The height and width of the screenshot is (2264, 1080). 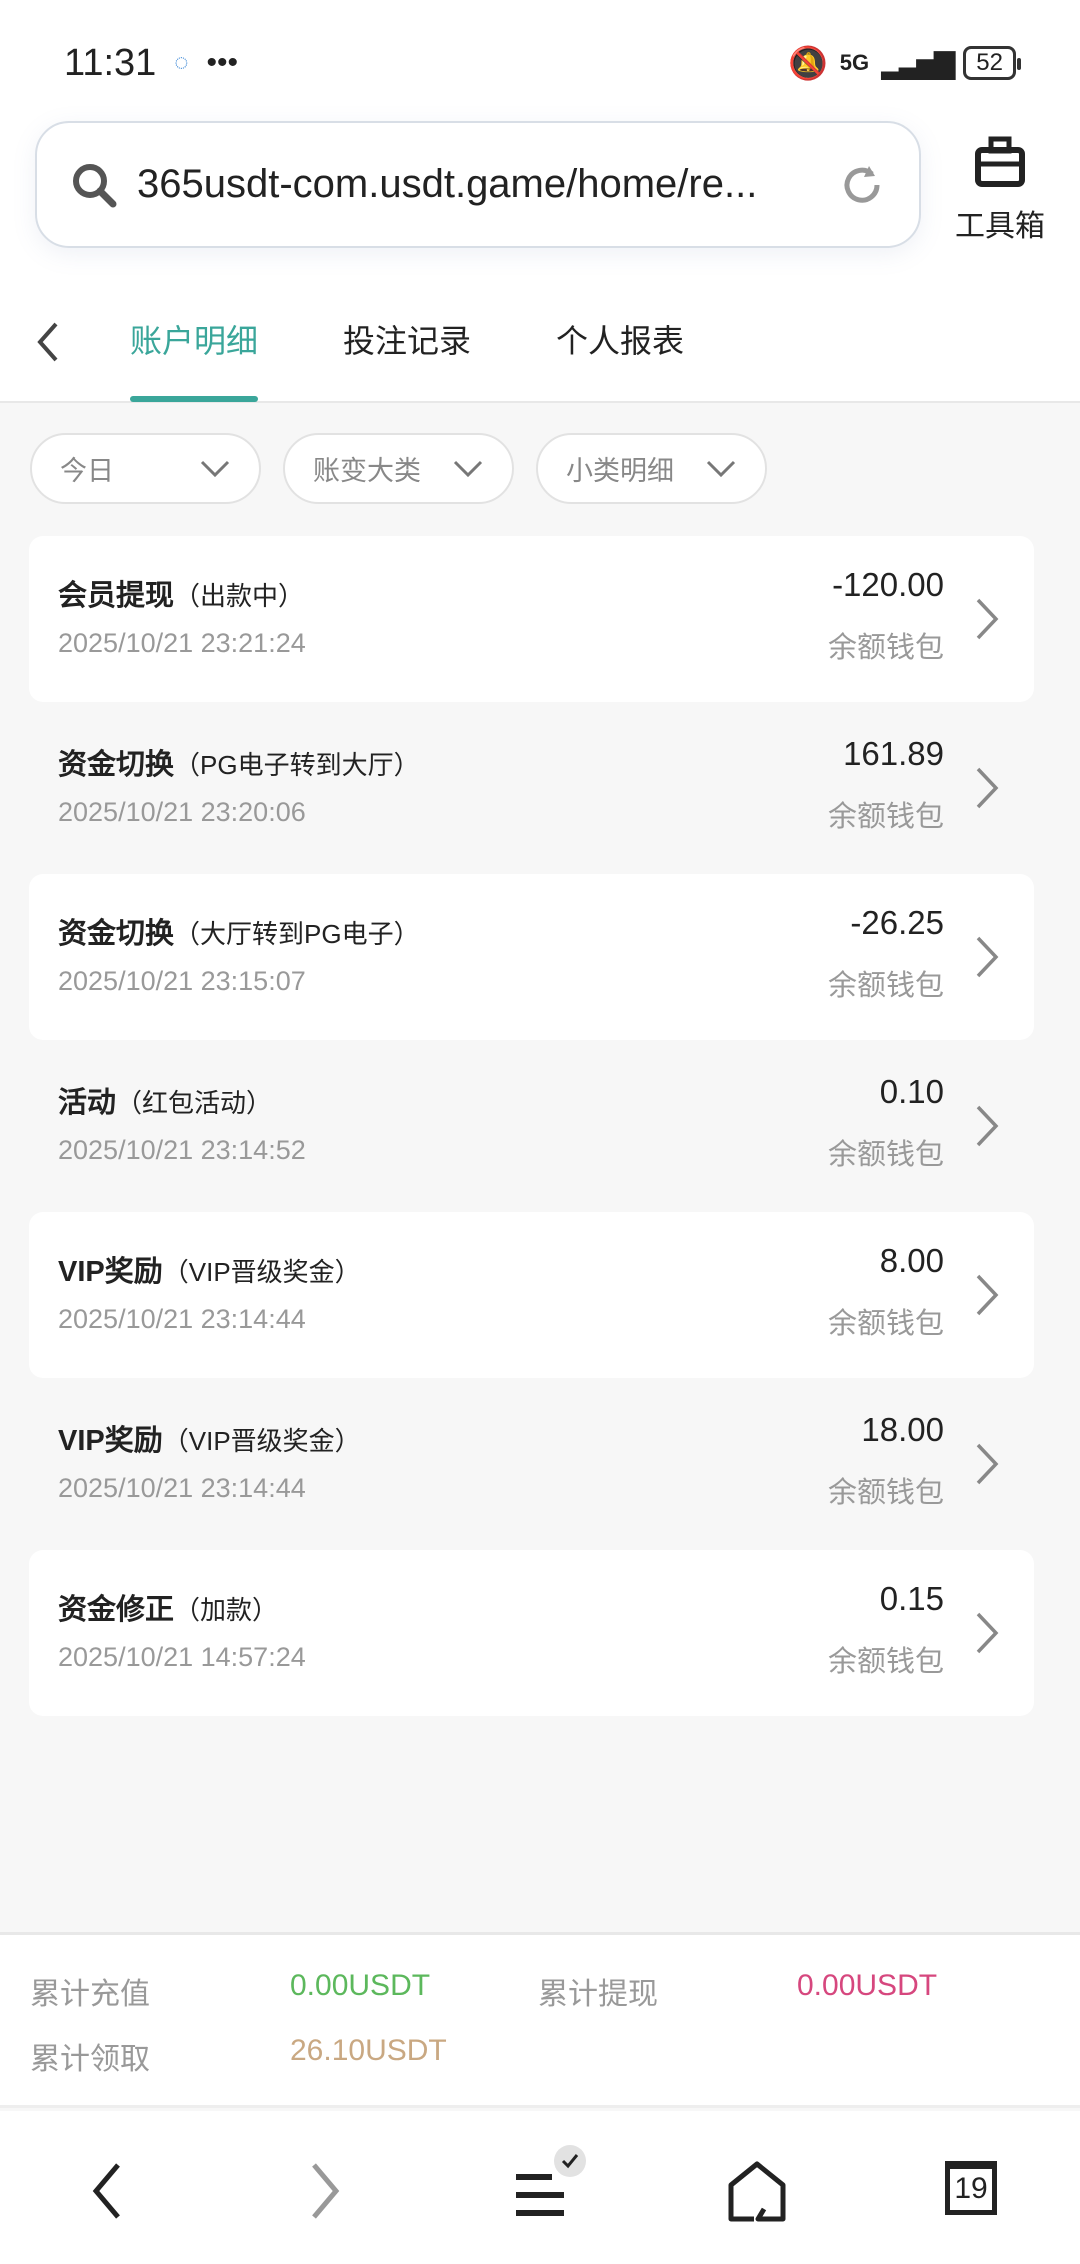 I want to click on claimed-label: 累计领取, so click(x=90, y=2059).